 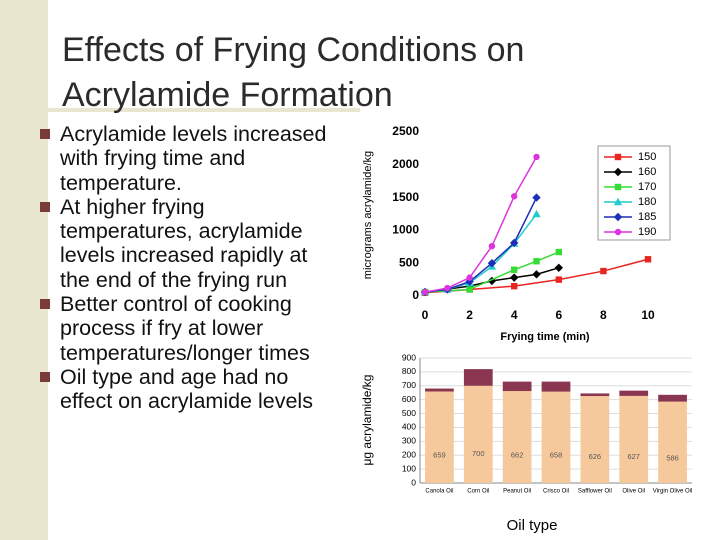 What do you see at coordinates (648, 315) in the screenshot?
I see `x-tick-label: 10` at bounding box center [648, 315].